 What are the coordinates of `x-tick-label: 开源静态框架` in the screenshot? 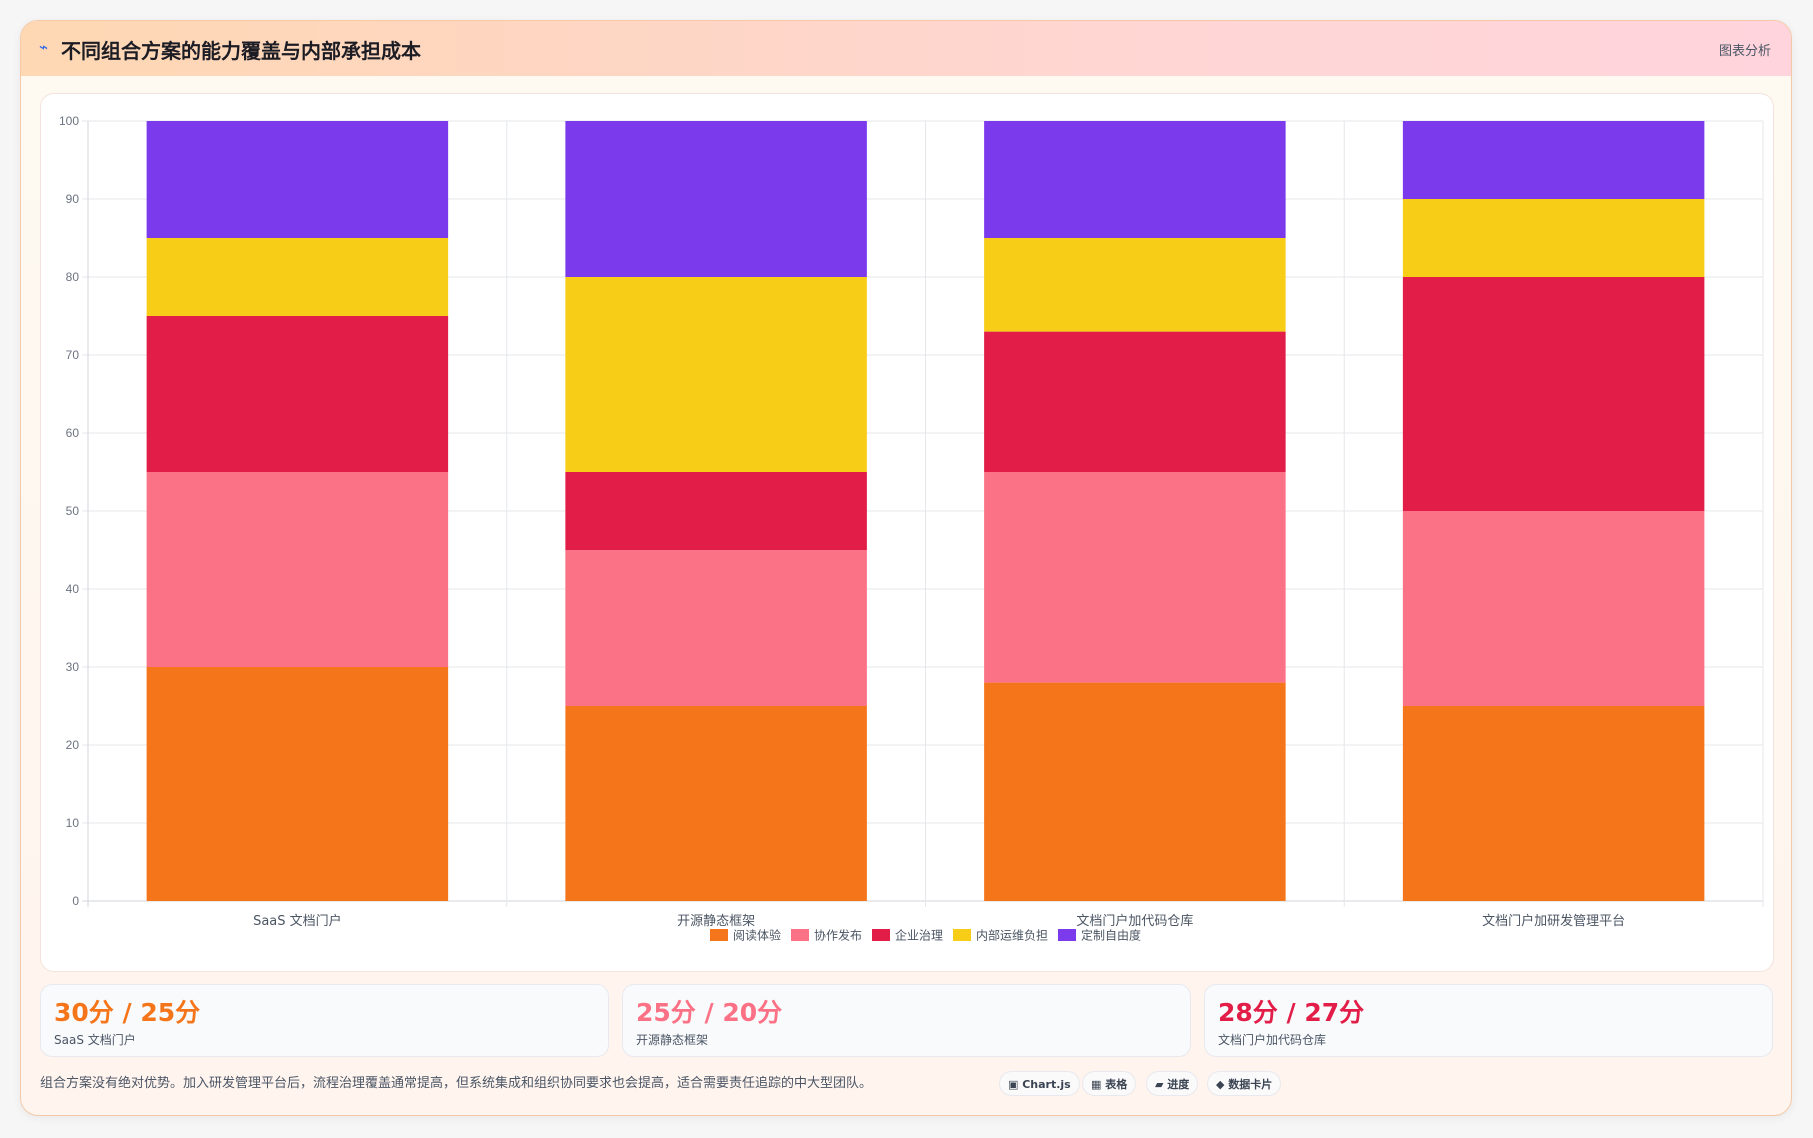 It's located at (716, 921).